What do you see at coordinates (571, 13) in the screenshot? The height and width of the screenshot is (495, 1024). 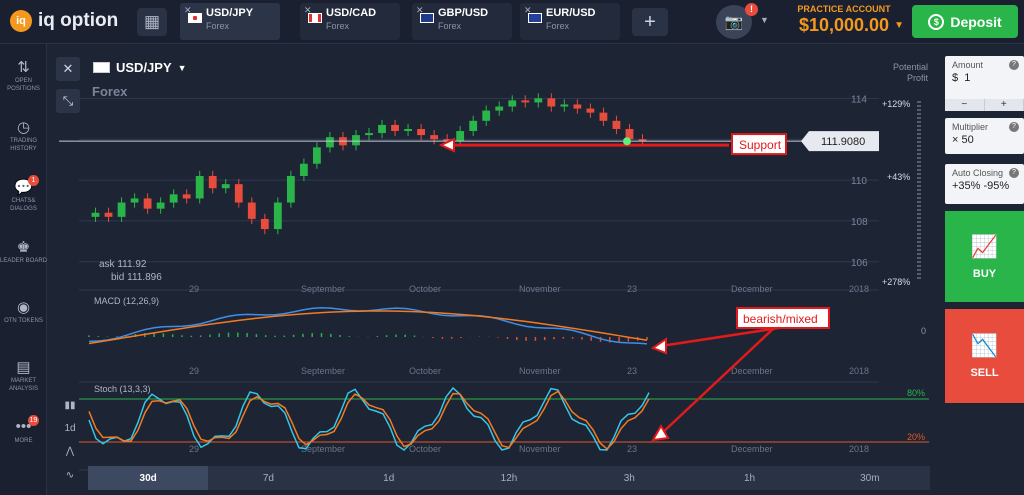 I see `tab-pair: EUR/USD` at bounding box center [571, 13].